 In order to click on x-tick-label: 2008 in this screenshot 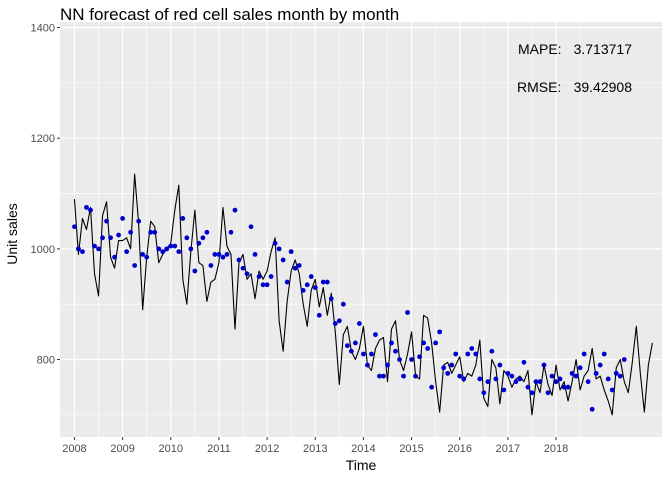, I will do `click(74, 449)`.